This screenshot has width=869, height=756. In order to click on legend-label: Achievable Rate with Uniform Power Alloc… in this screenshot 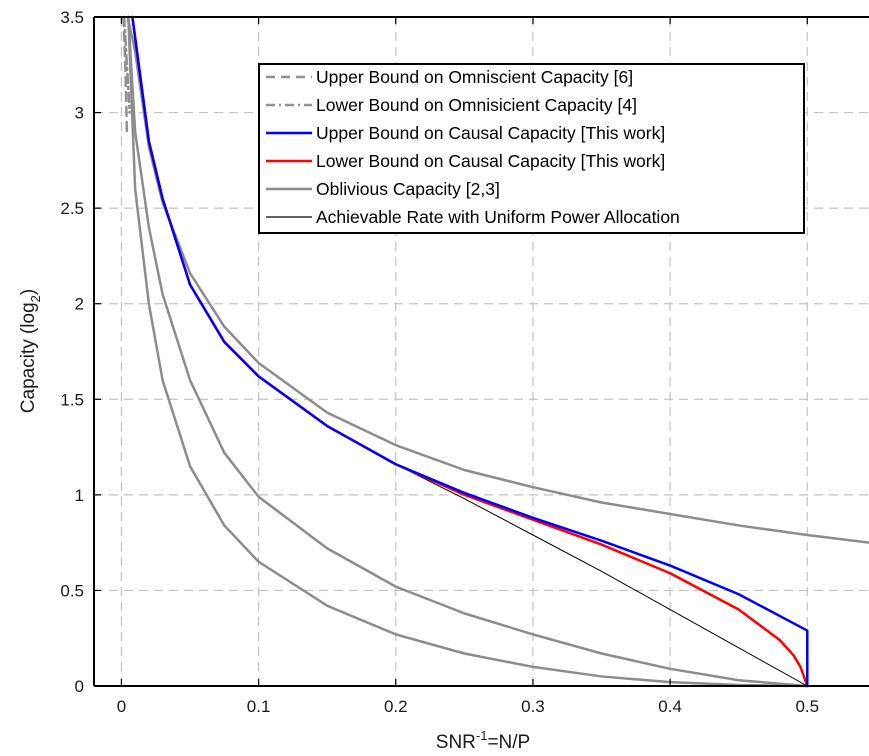, I will do `click(498, 217)`.